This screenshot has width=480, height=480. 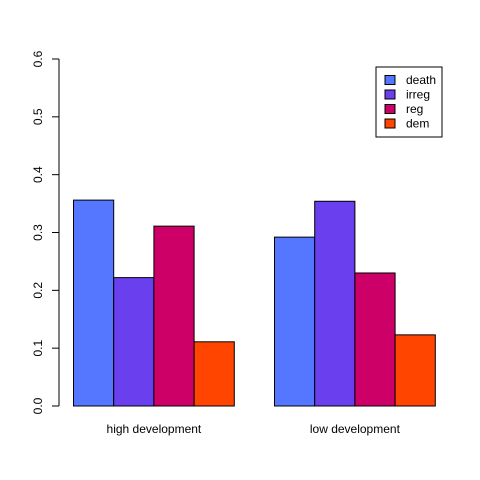 I want to click on legend-label-dem: dem, so click(x=417, y=124).